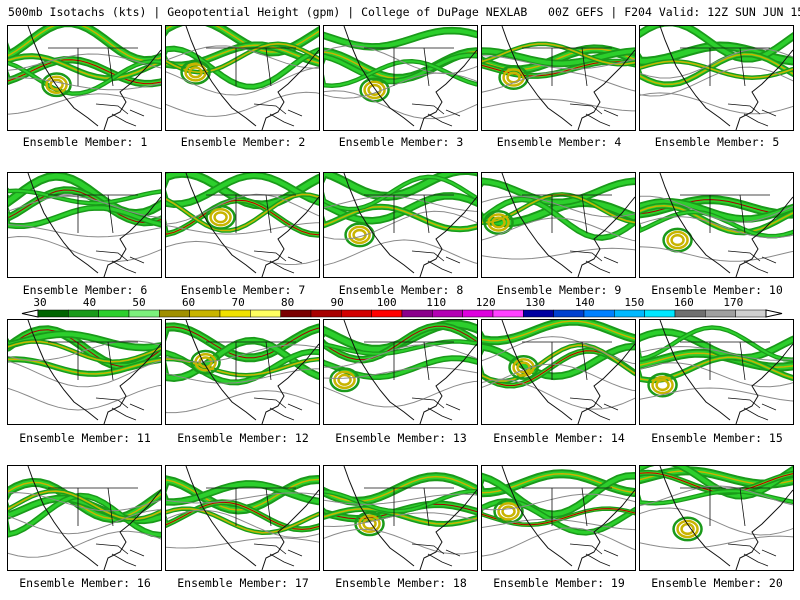 This screenshot has height=600, width=800. What do you see at coordinates (634, 302) in the screenshot?
I see `colorbar-tick-label: 150` at bounding box center [634, 302].